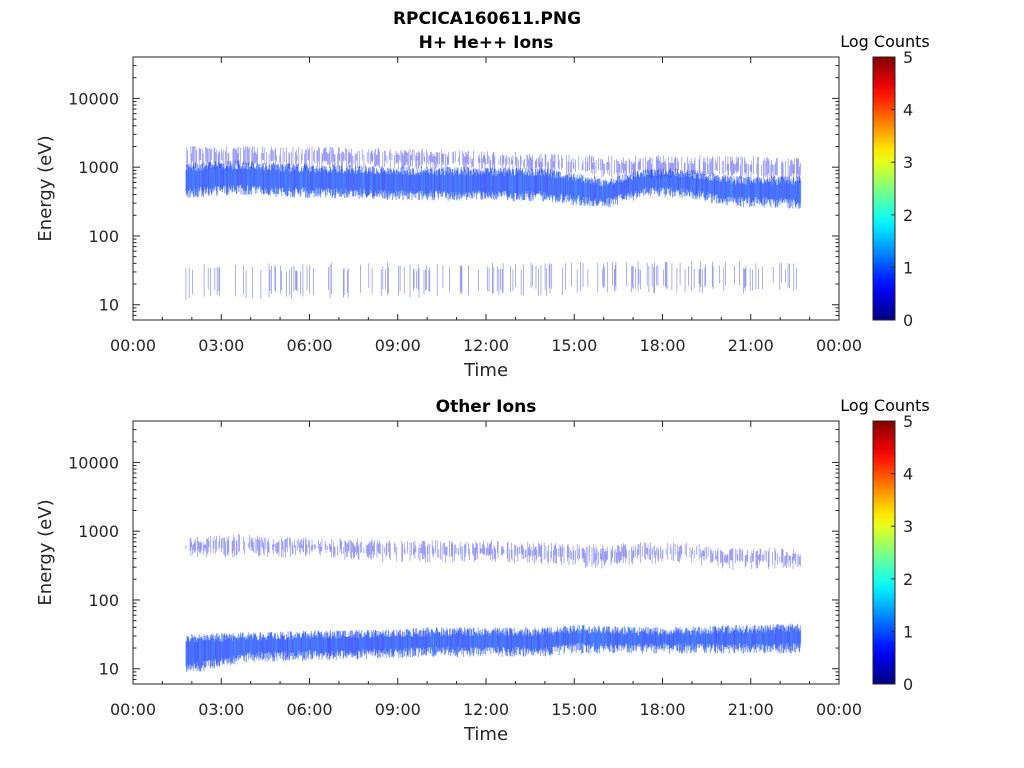 This screenshot has height=768, width=1024. What do you see at coordinates (491, 281) in the screenshot?
I see `band-low` at bounding box center [491, 281].